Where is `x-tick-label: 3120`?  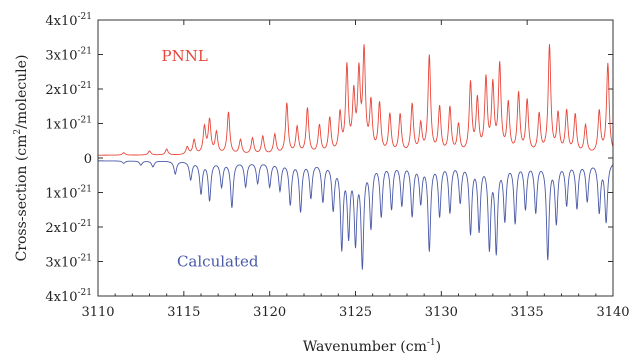
x-tick-label: 3120 is located at coordinates (269, 312).